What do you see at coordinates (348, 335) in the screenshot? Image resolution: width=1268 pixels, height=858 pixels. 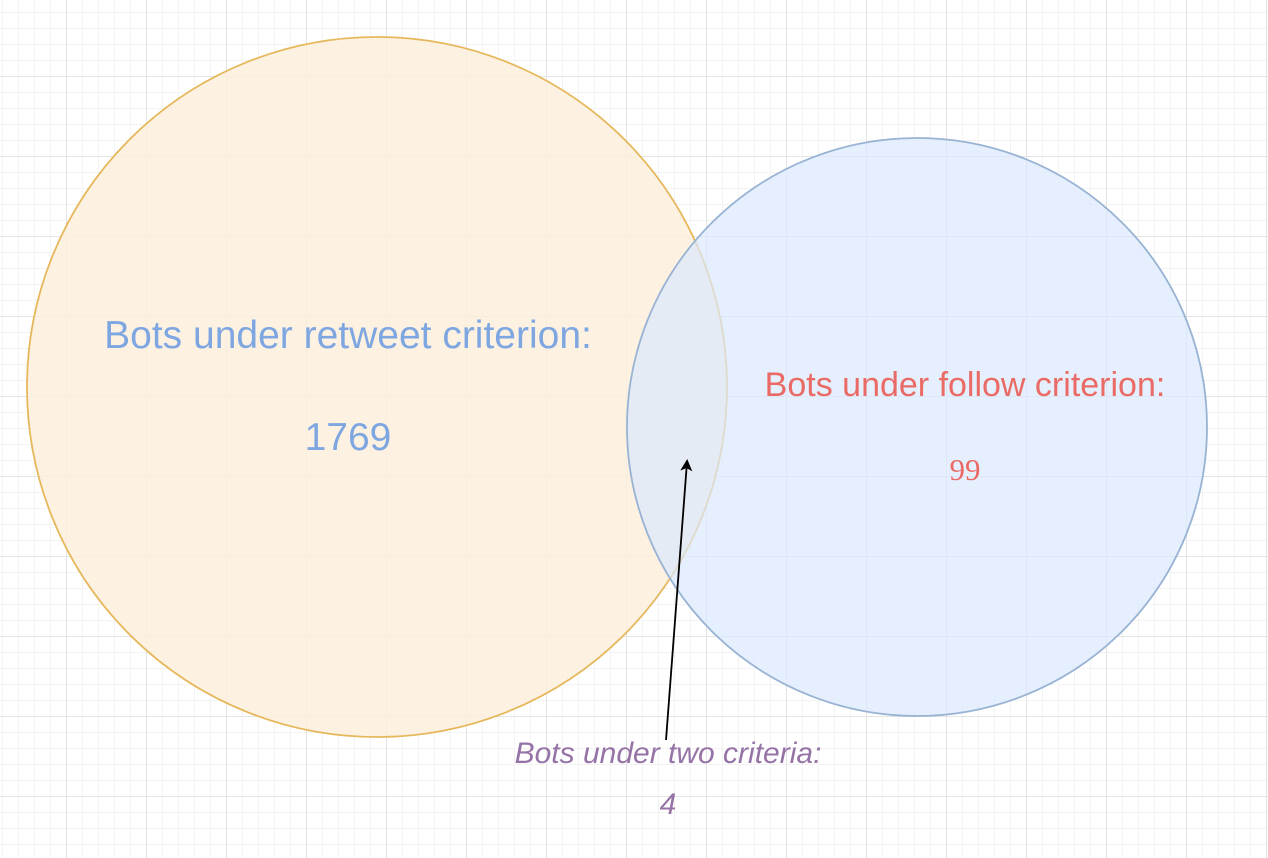 I see `retweet-criterion-label: Bots under retweet criterion:` at bounding box center [348, 335].